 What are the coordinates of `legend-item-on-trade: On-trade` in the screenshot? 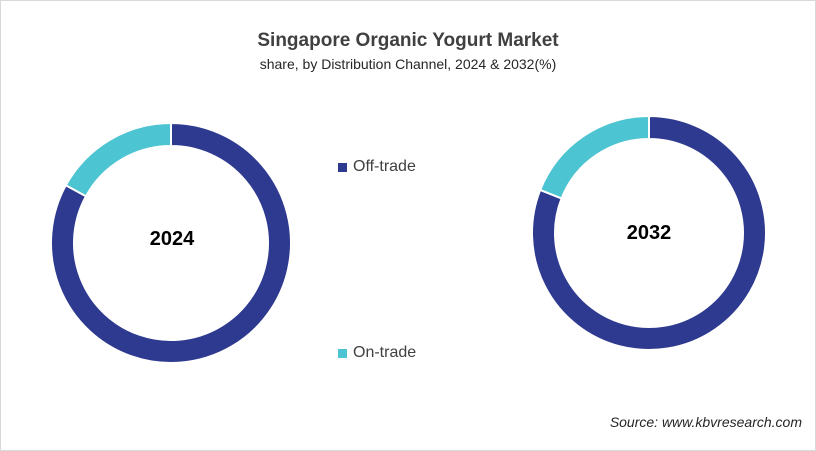 It's located at (377, 353).